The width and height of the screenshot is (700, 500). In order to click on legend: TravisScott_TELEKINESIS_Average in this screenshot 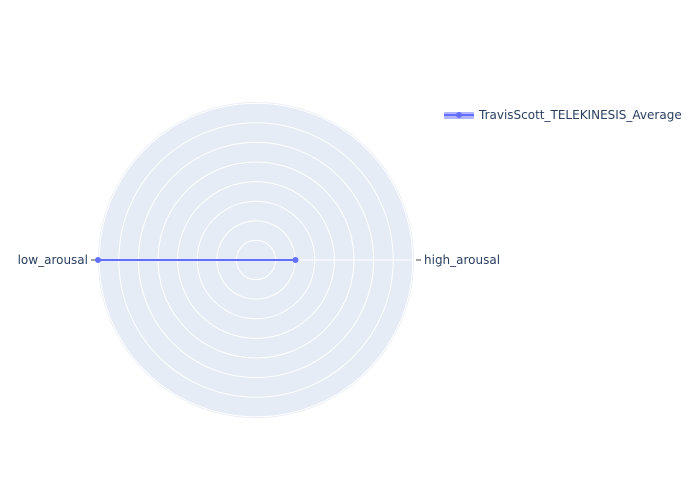, I will do `click(563, 115)`.